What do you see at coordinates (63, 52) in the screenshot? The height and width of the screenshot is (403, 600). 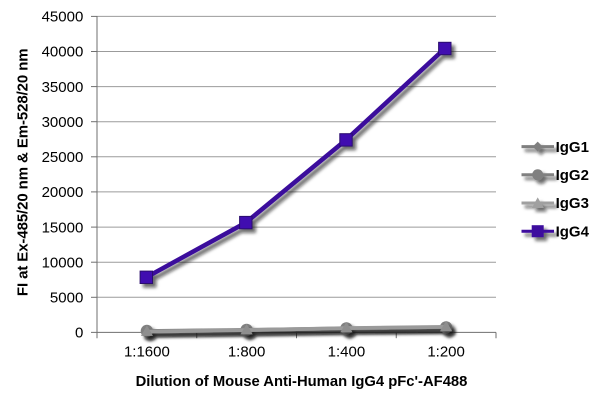 I see `svg-text: 40000` at bounding box center [63, 52].